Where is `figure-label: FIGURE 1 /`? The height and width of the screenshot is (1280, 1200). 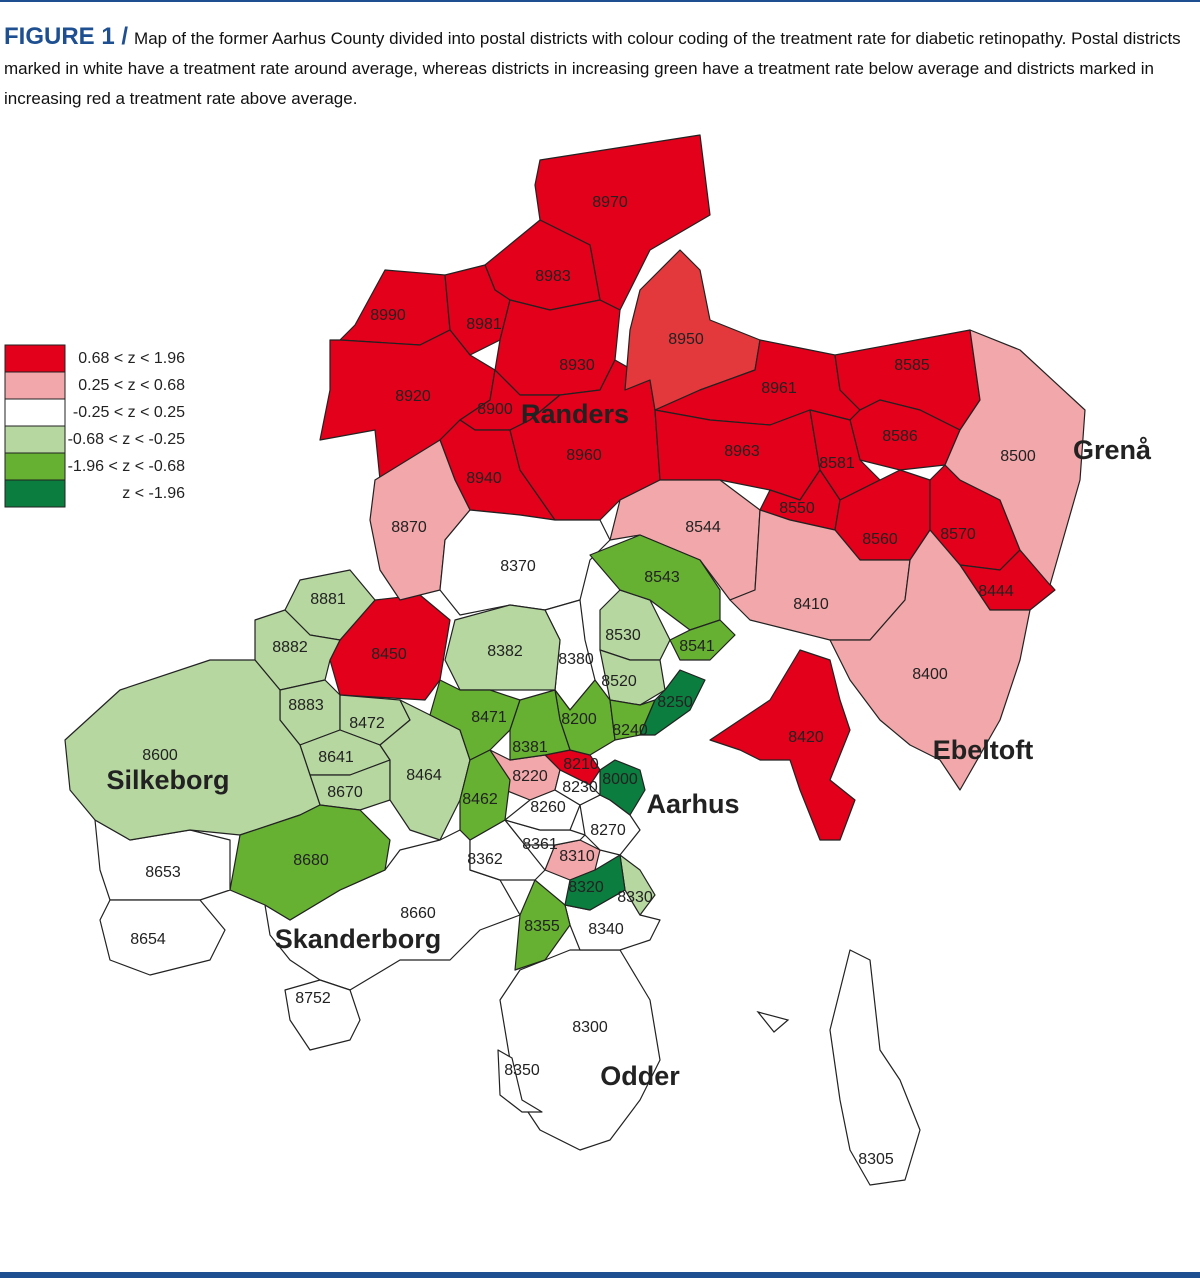 figure-label: FIGURE 1 / is located at coordinates (66, 36).